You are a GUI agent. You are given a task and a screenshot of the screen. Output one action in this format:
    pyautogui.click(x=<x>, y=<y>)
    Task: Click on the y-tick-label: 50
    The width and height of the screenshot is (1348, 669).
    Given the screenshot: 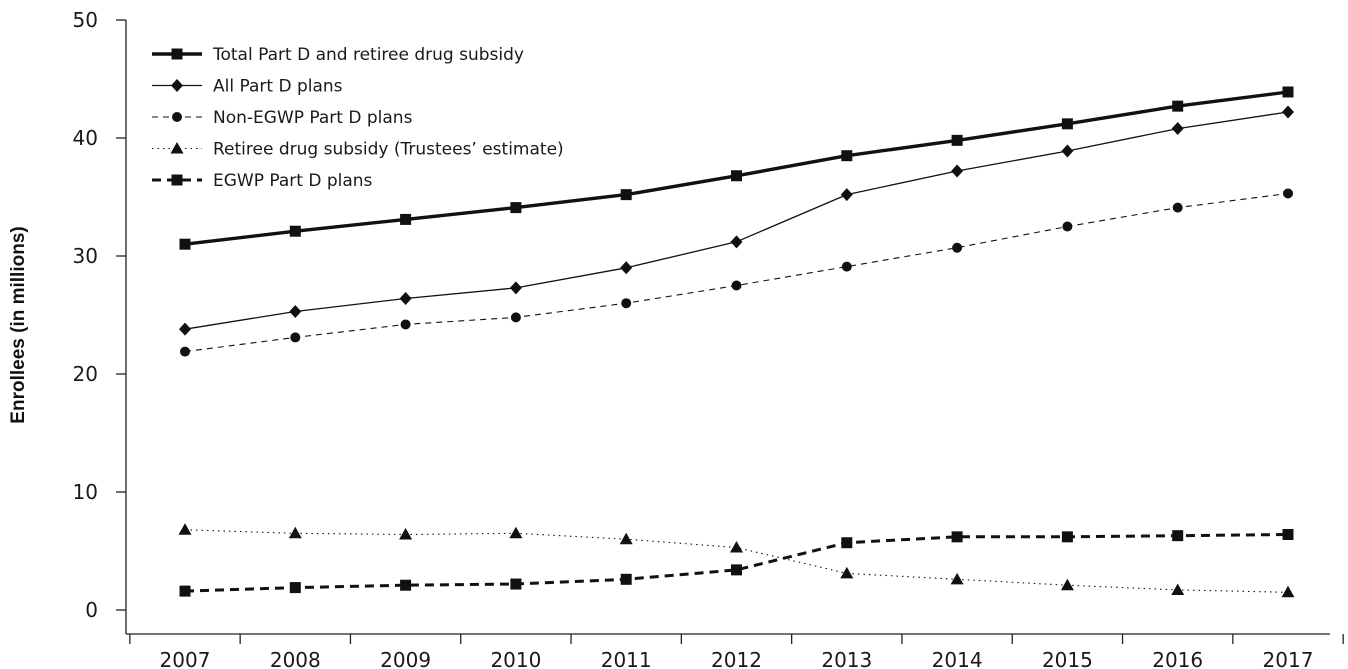 What is the action you would take?
    pyautogui.click(x=85, y=20)
    